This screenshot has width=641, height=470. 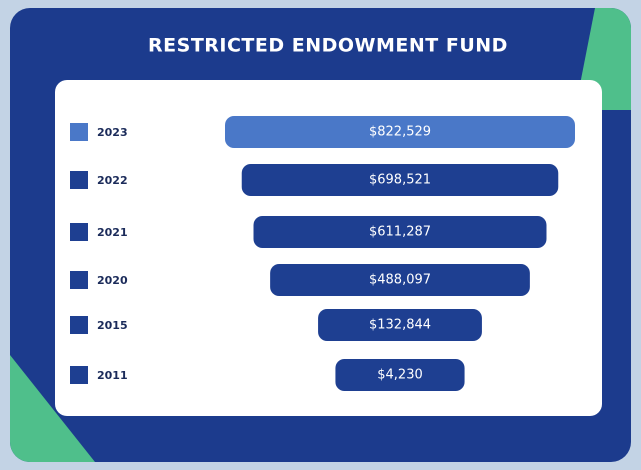 I want to click on value-label: $132,844, so click(x=400, y=325).